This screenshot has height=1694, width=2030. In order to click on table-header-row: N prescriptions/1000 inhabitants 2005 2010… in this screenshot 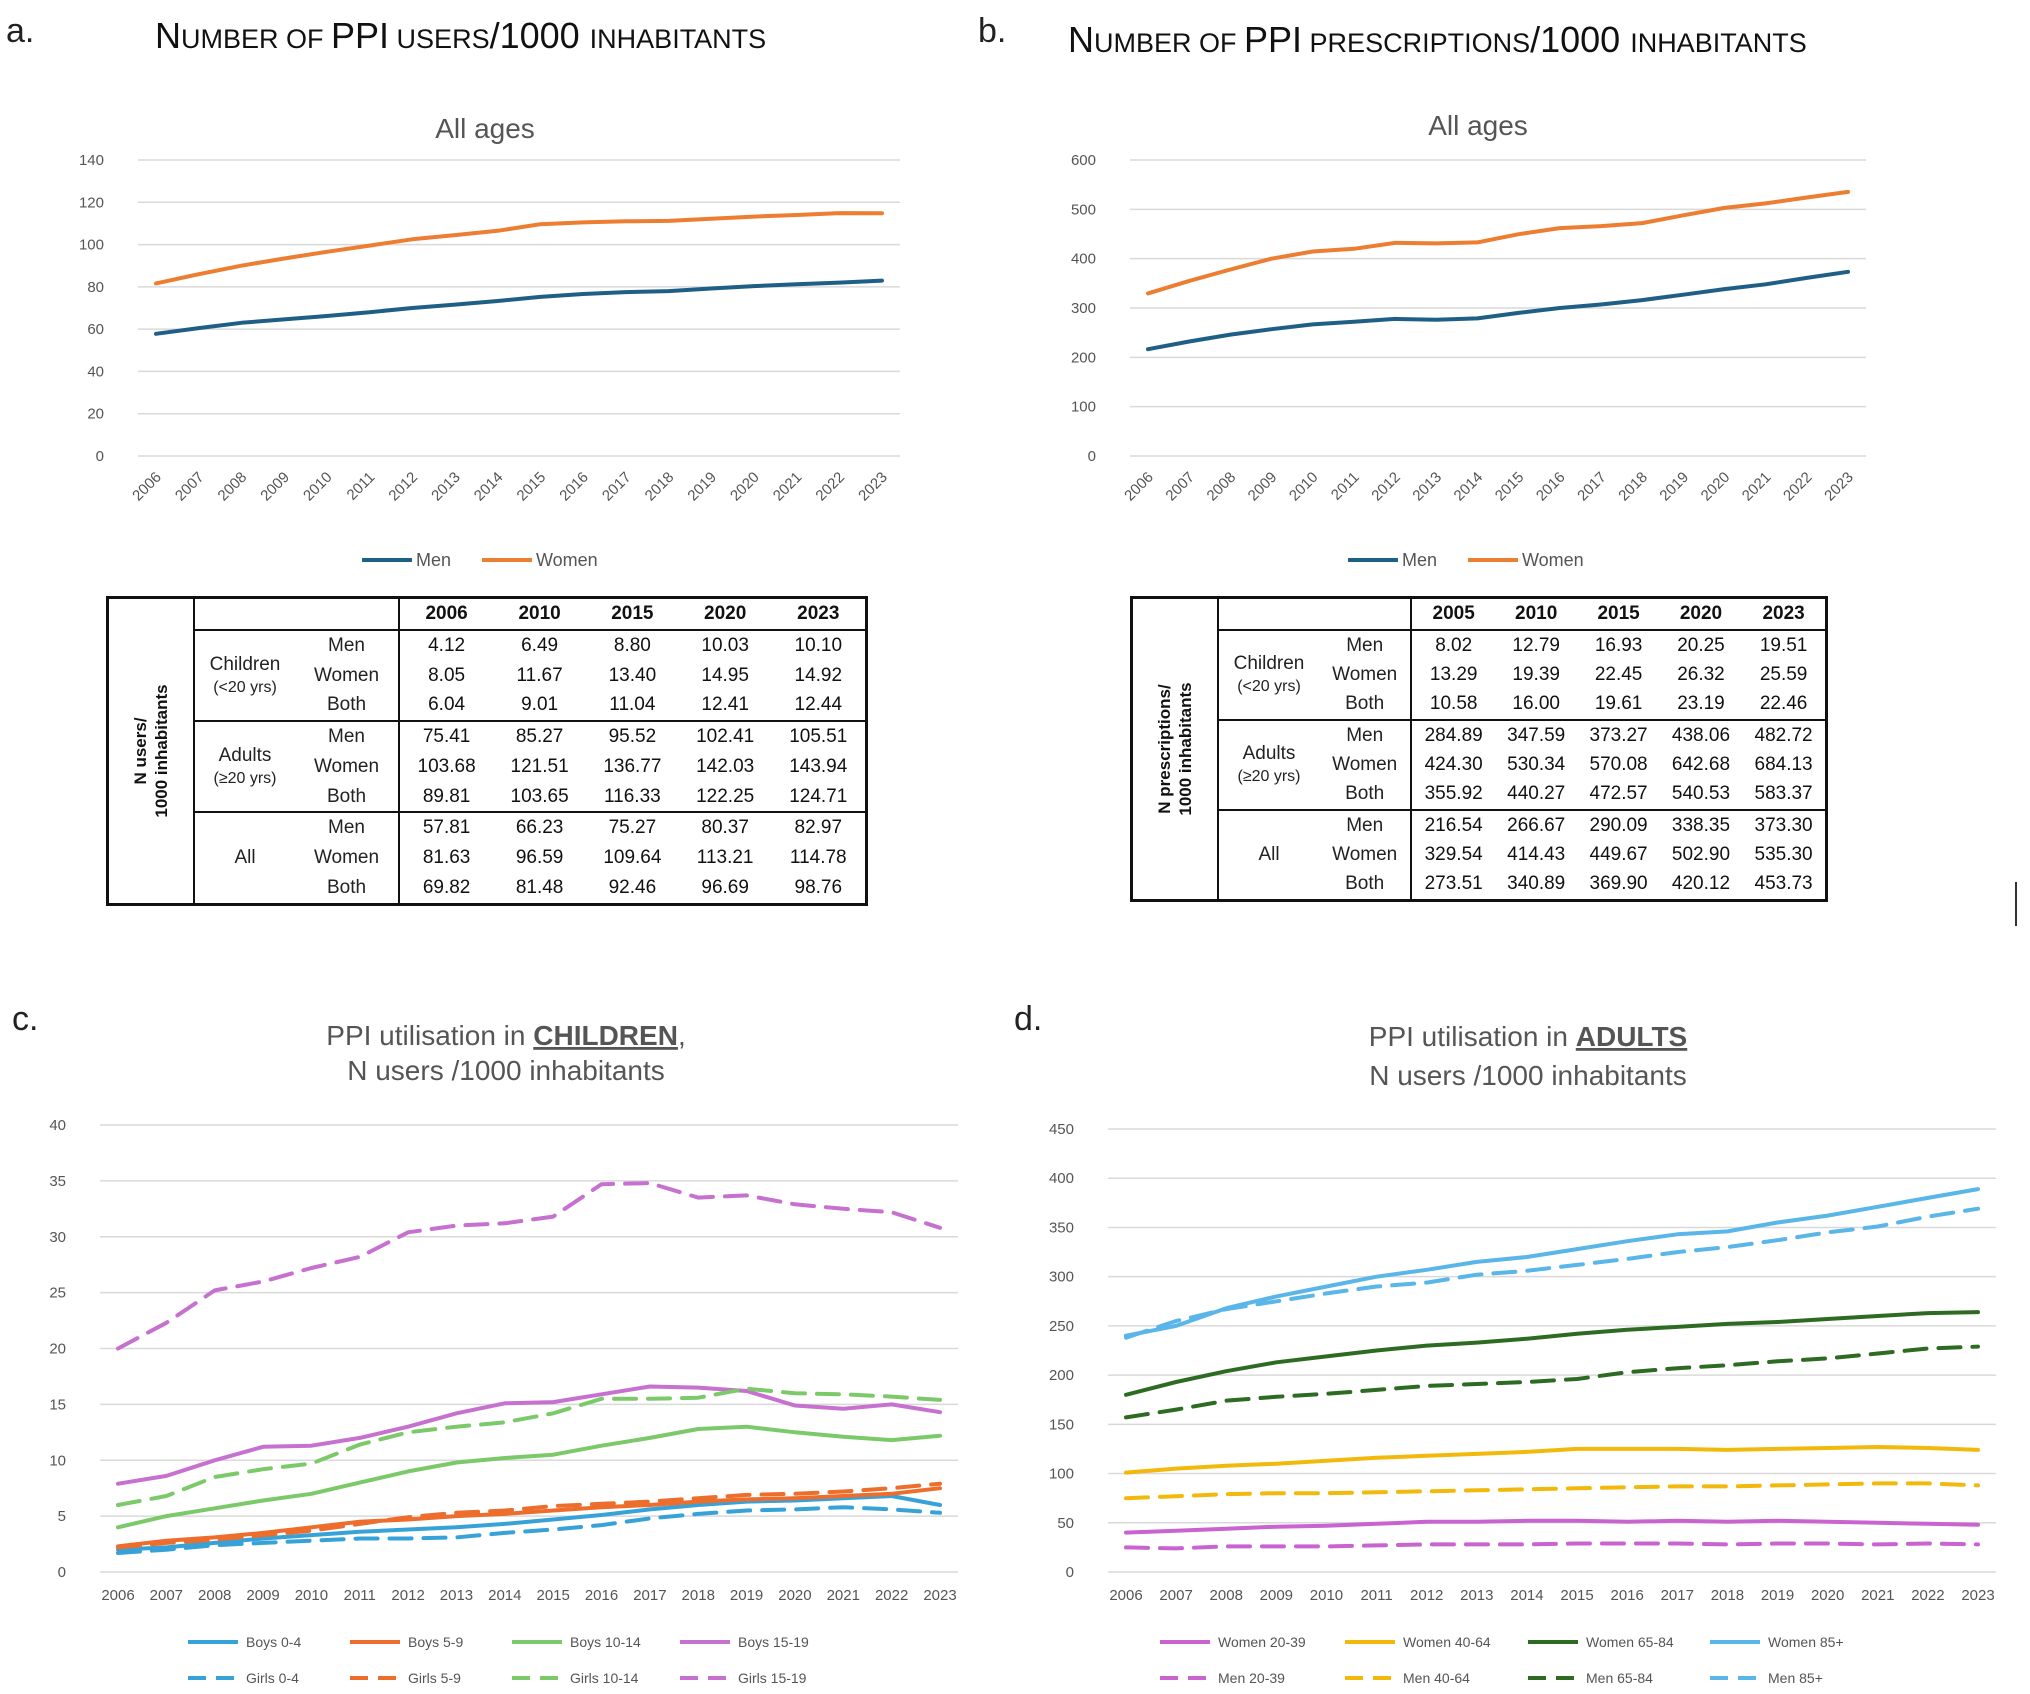, I will do `click(1479, 749)`.